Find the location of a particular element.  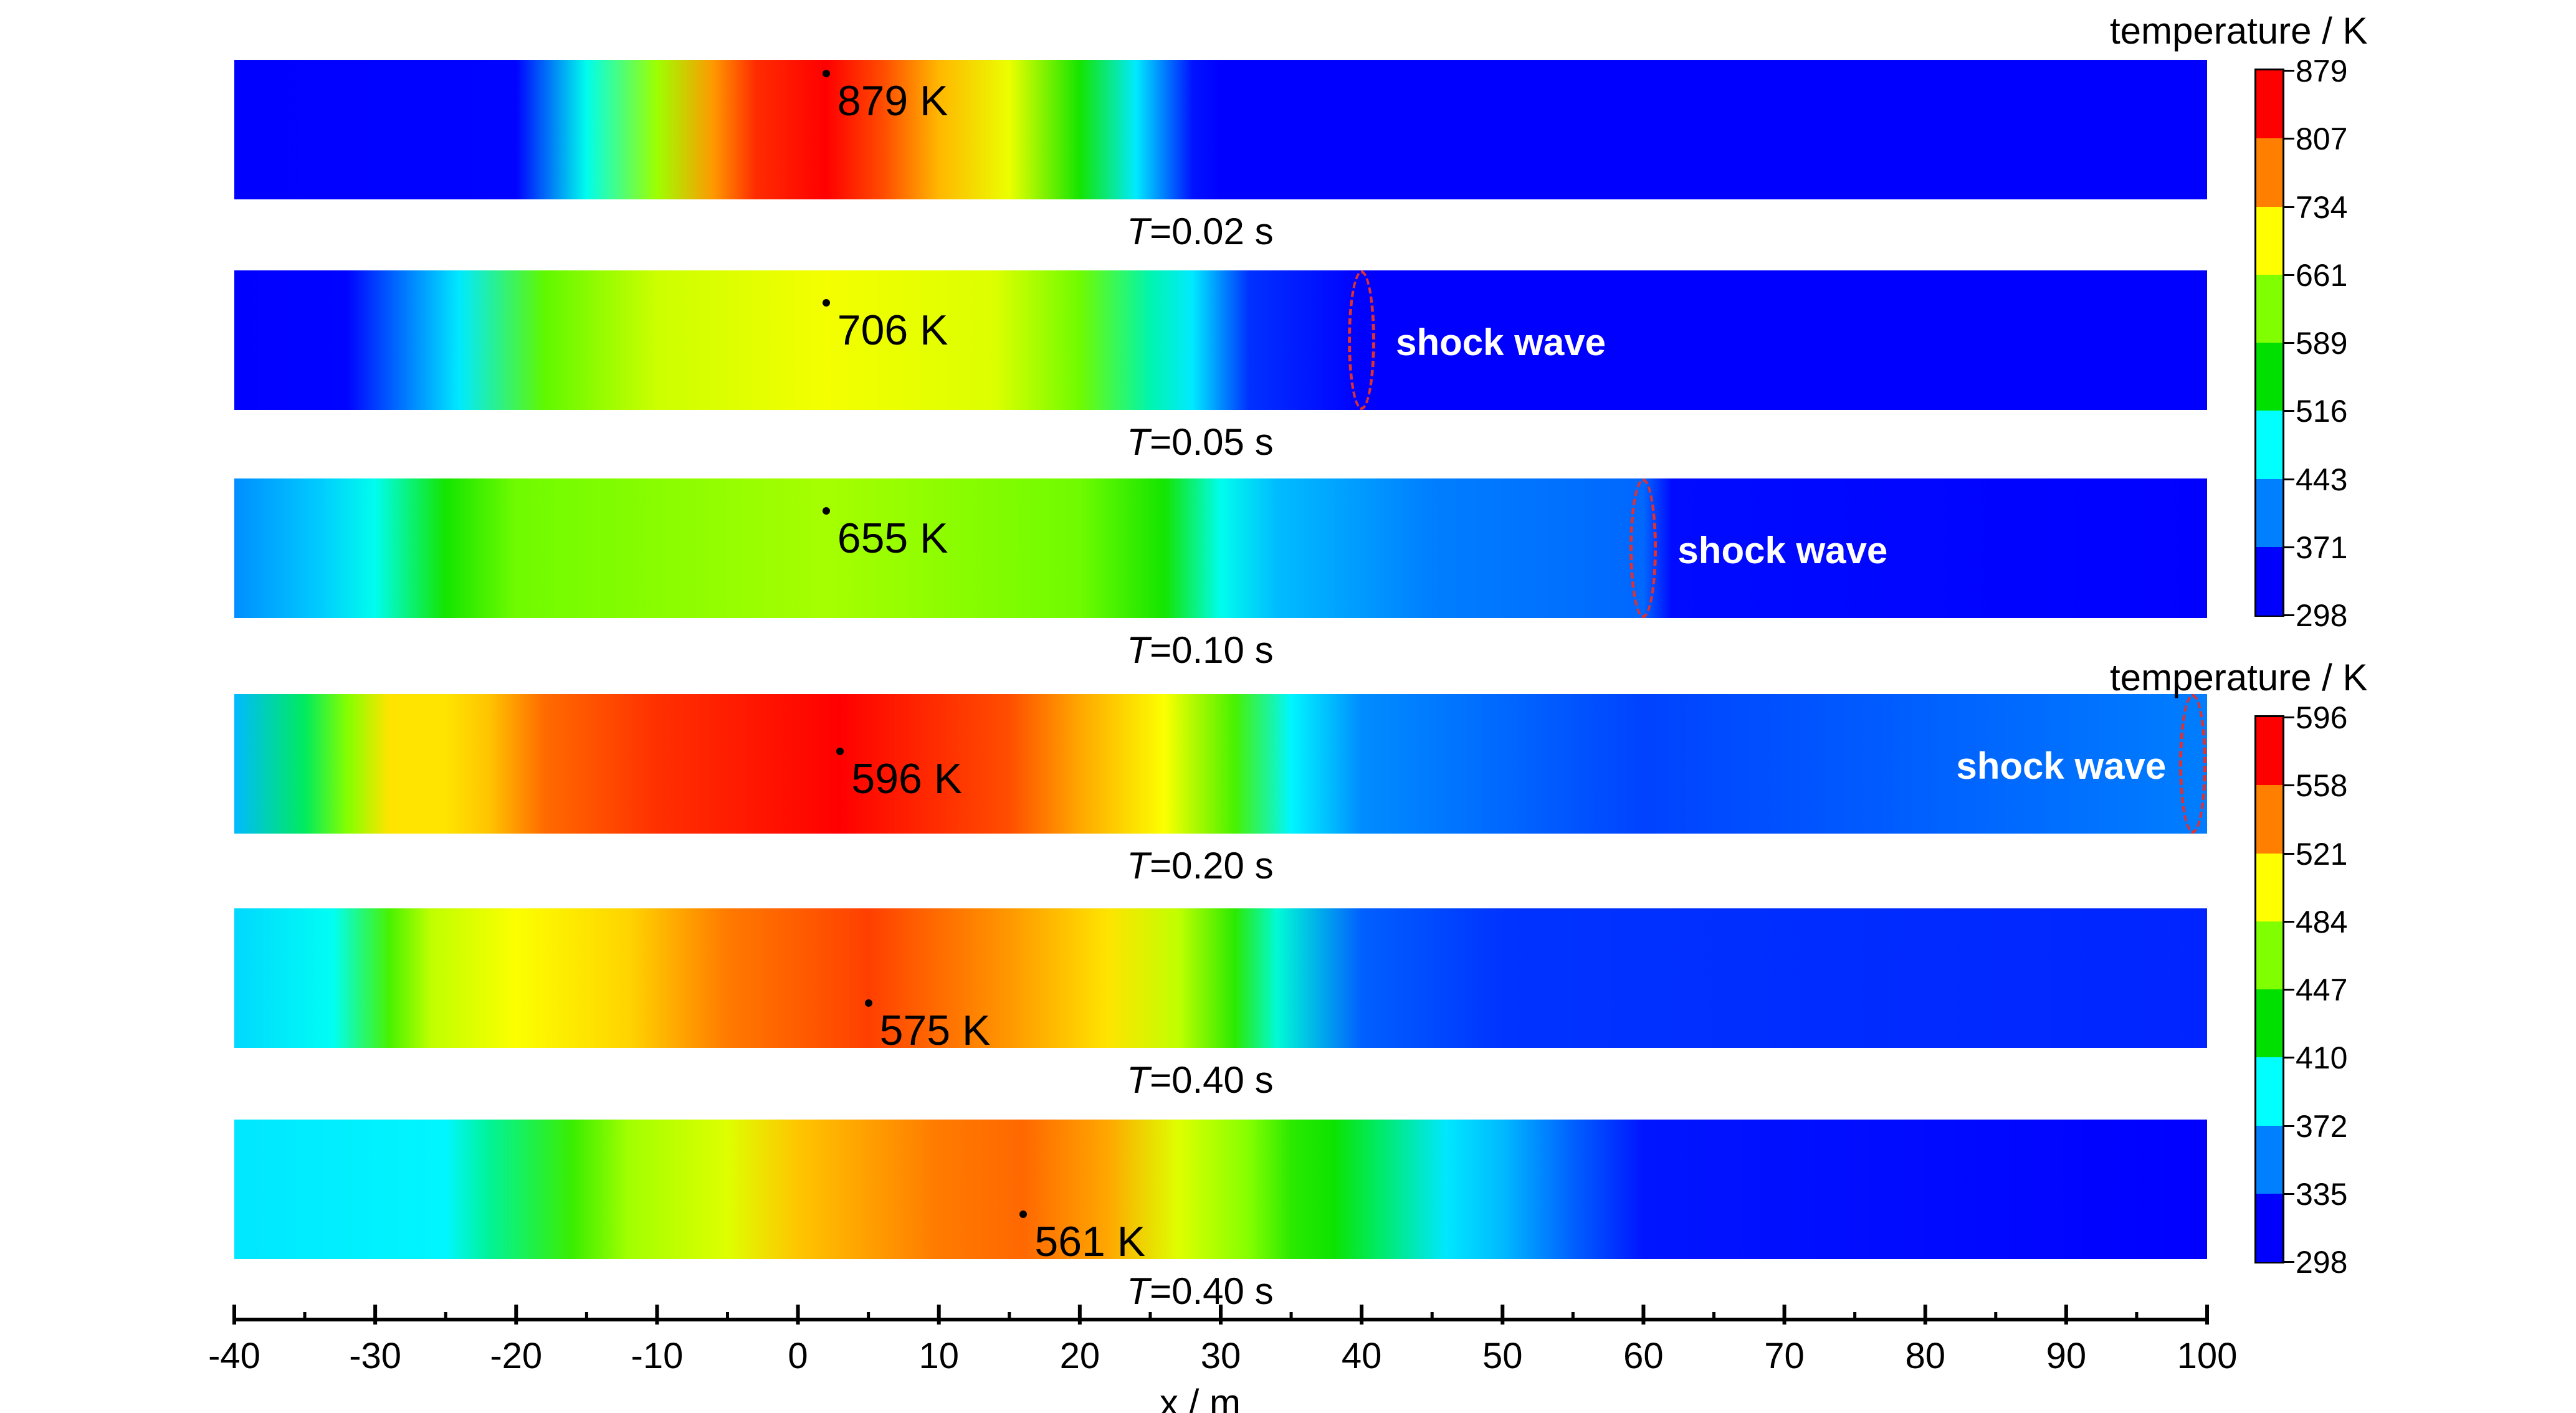

x-tick-label: -20 is located at coordinates (516, 1356).